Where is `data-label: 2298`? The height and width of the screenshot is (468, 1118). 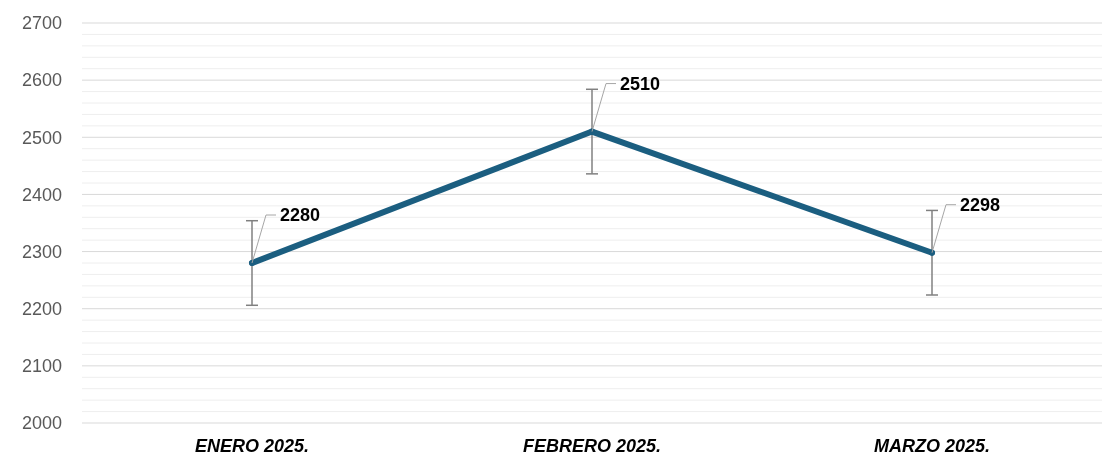 data-label: 2298 is located at coordinates (980, 204).